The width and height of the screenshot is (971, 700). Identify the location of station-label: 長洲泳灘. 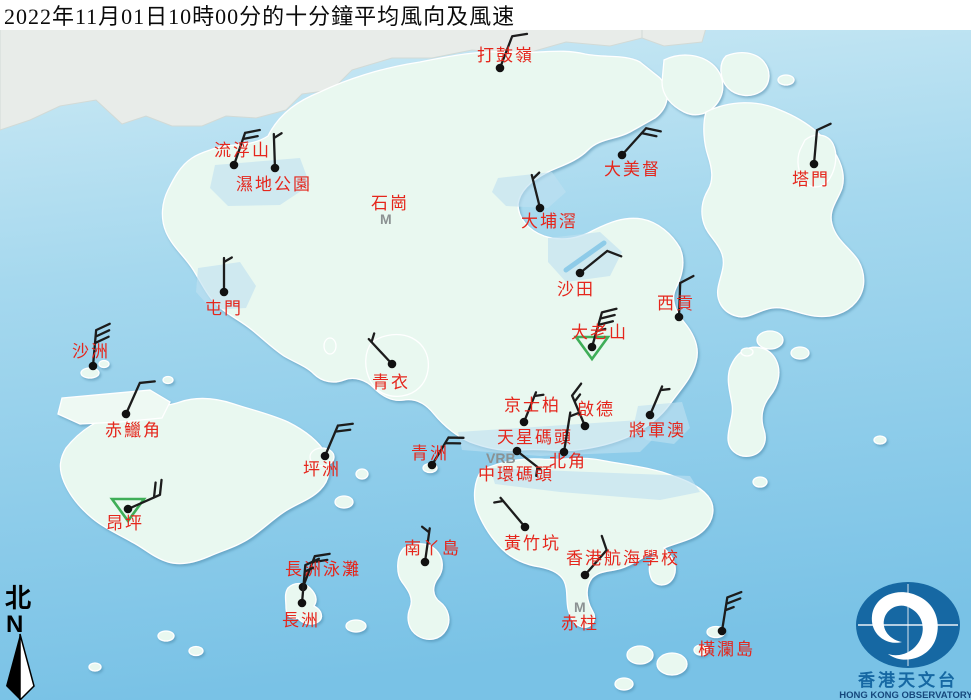
(323, 569).